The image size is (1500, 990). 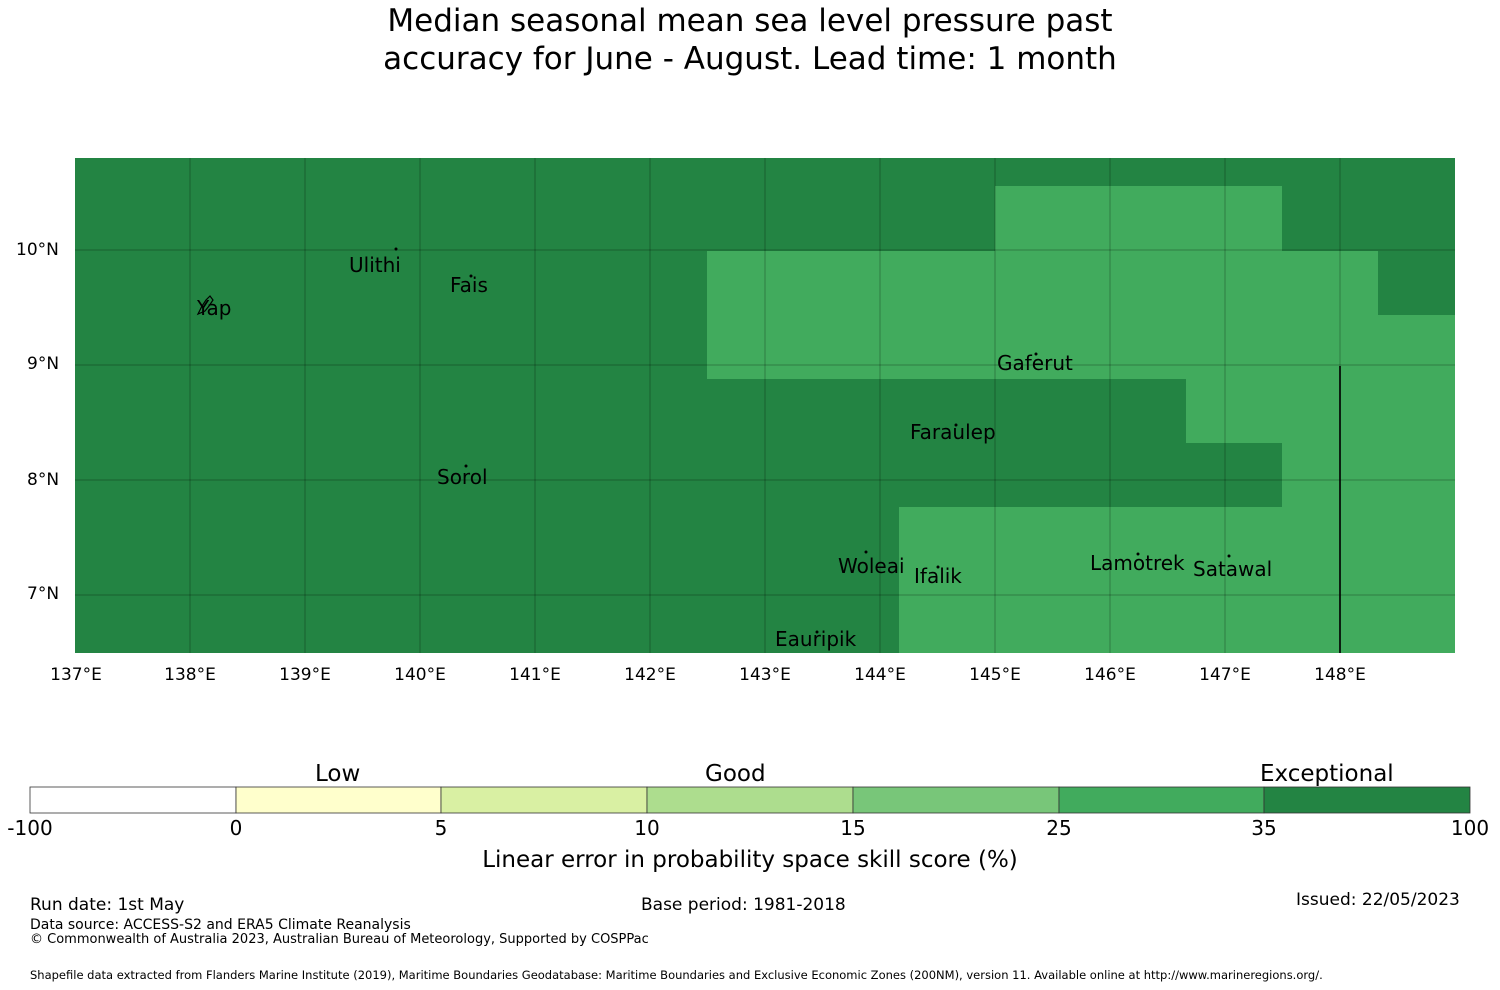 I want to click on colorbar-tick-35: 35, so click(x=1264, y=828).